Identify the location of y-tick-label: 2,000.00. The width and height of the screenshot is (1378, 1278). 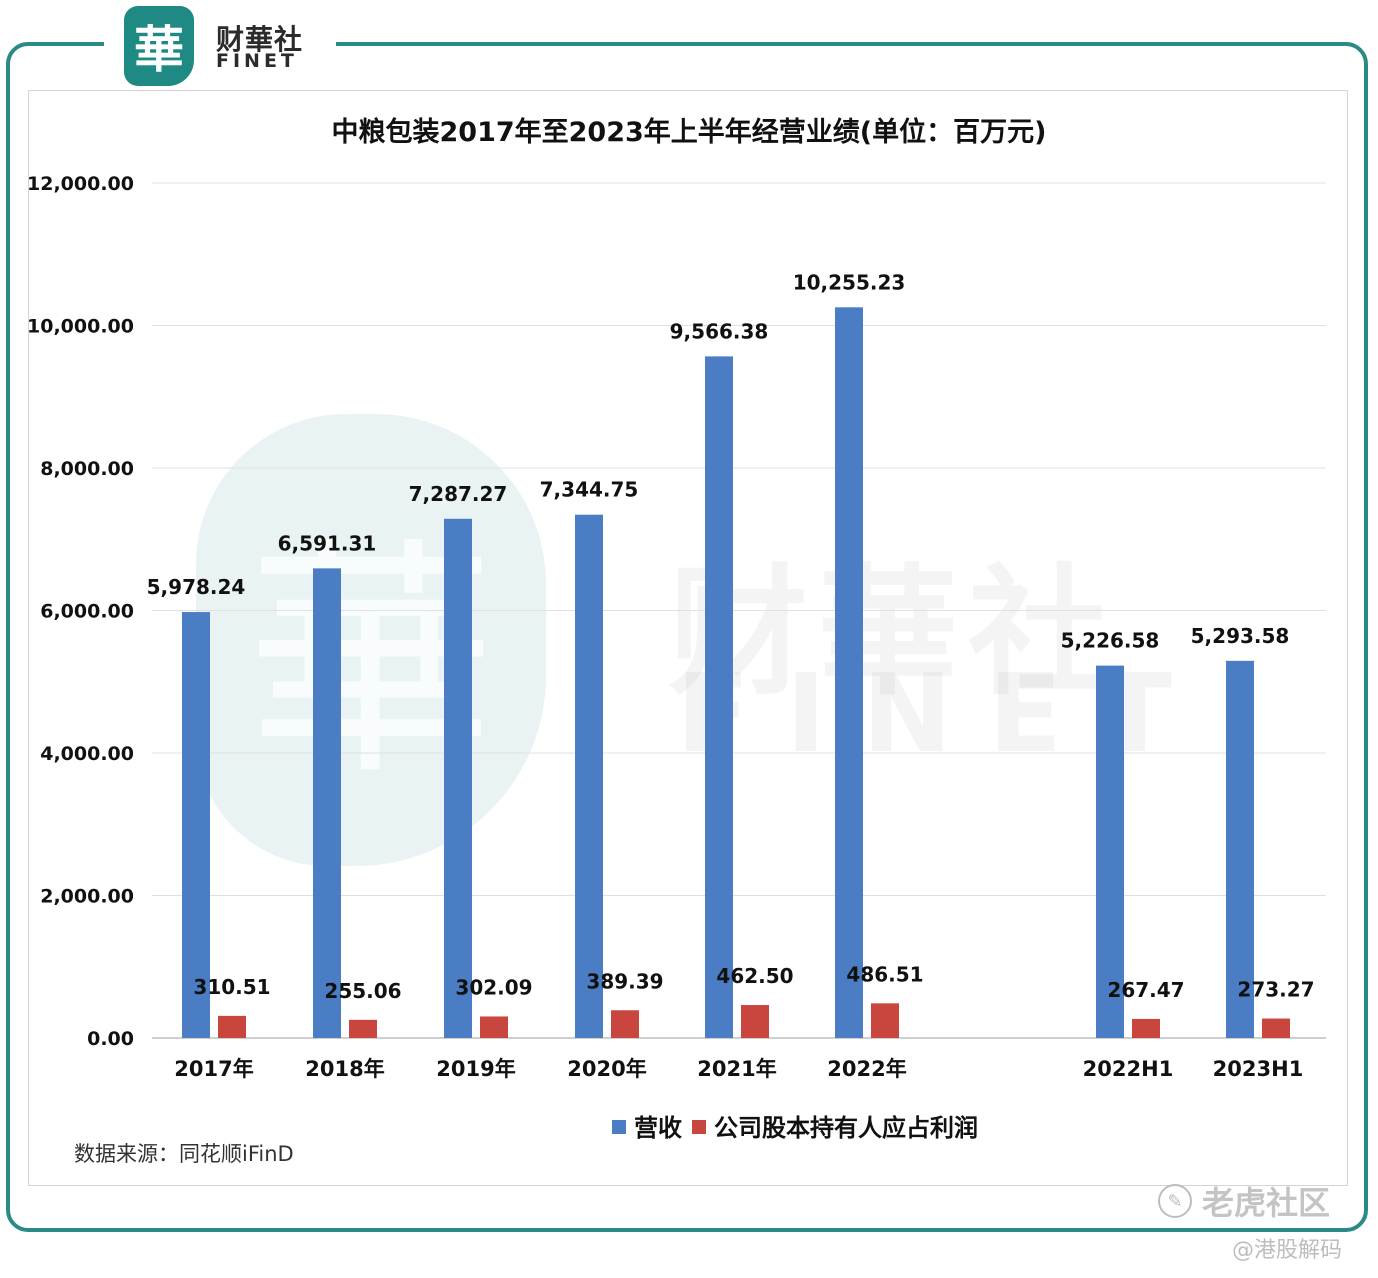
(87, 897).